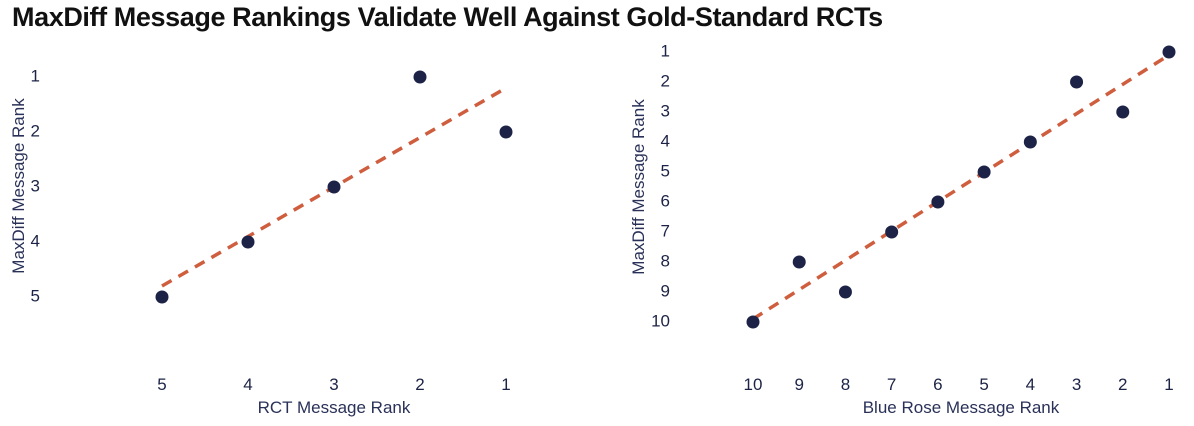  I want to click on x-tick-label: 7, so click(891, 384).